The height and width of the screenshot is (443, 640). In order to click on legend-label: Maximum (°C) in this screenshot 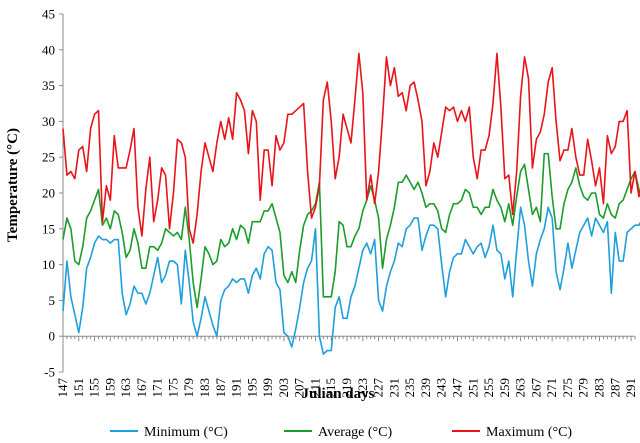, I will do `click(529, 432)`.